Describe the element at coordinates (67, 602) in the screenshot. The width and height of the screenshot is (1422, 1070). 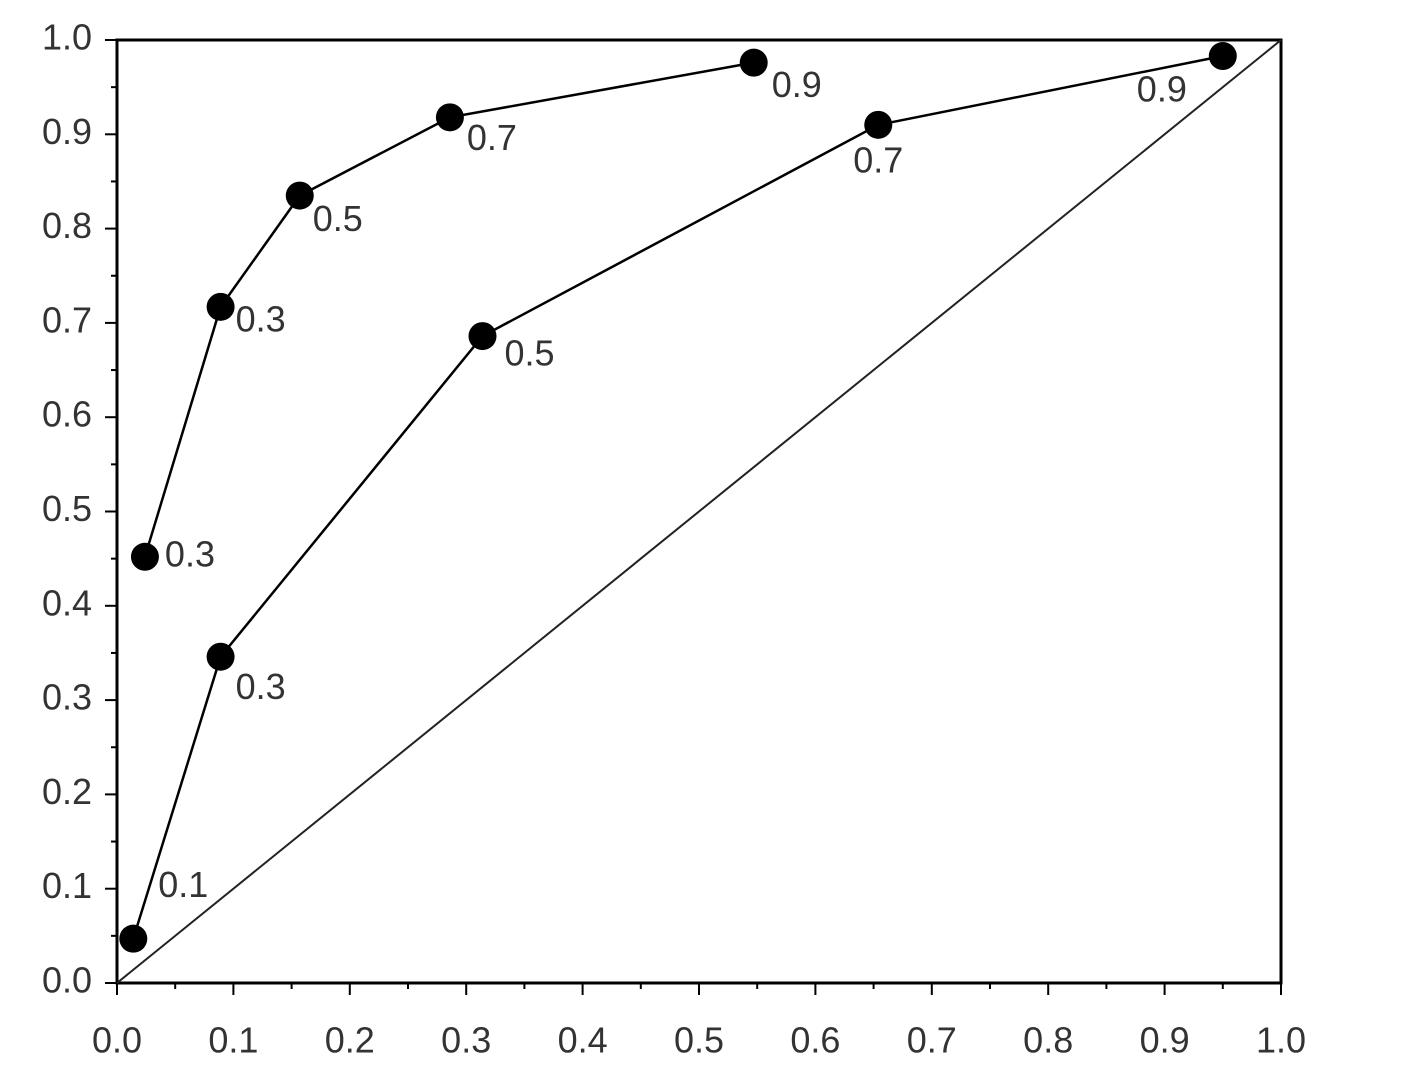
I see `y-tick-label: 0.4` at that location.